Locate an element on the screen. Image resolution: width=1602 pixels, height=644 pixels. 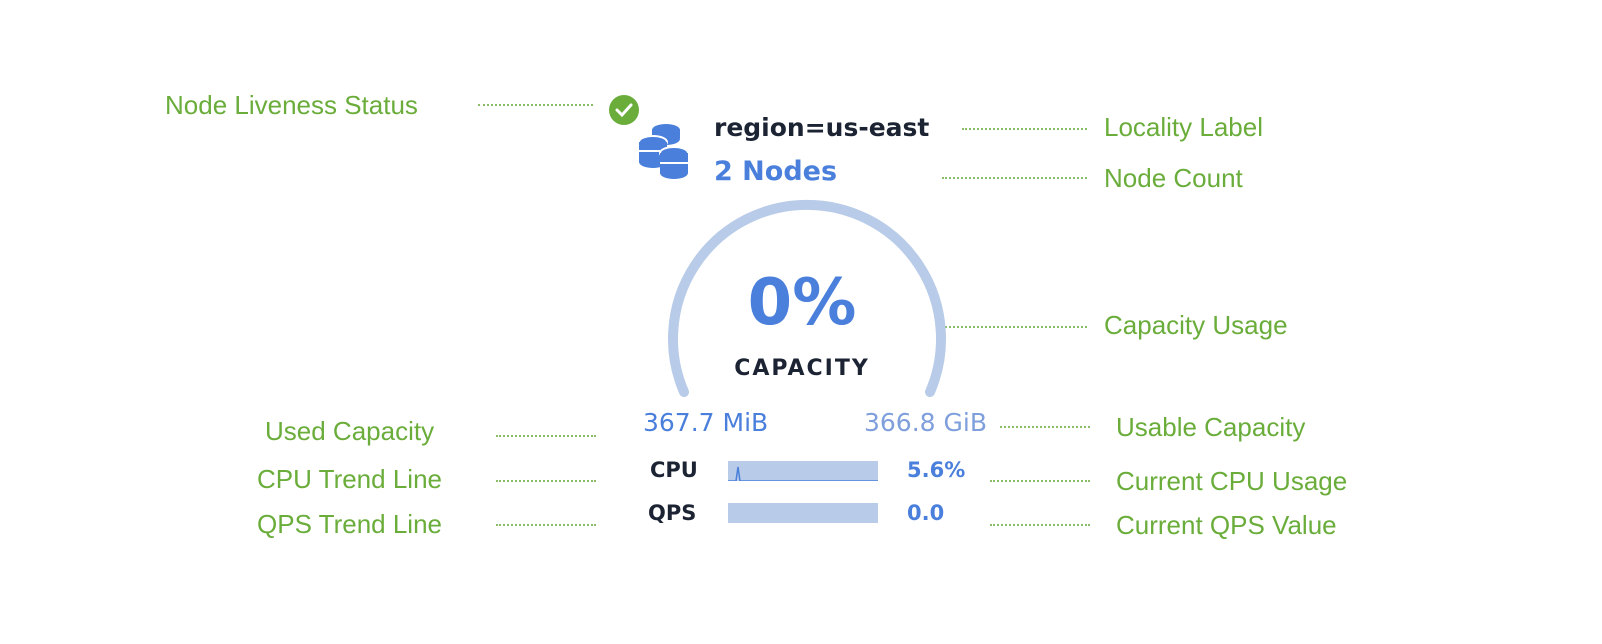
usable-capacity: 366.8 GiB is located at coordinates (925, 422).